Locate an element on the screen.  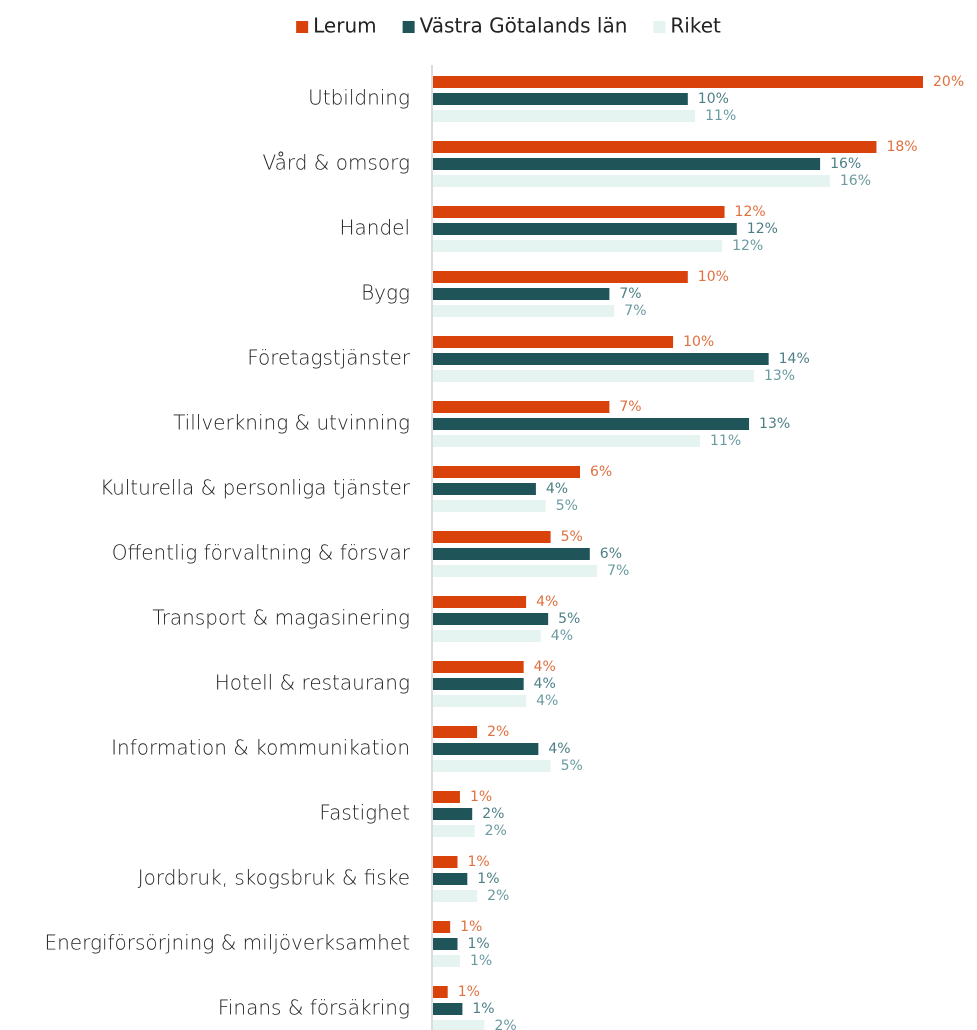
category-label: Kulturella & personliga tjänster is located at coordinates (255, 488).